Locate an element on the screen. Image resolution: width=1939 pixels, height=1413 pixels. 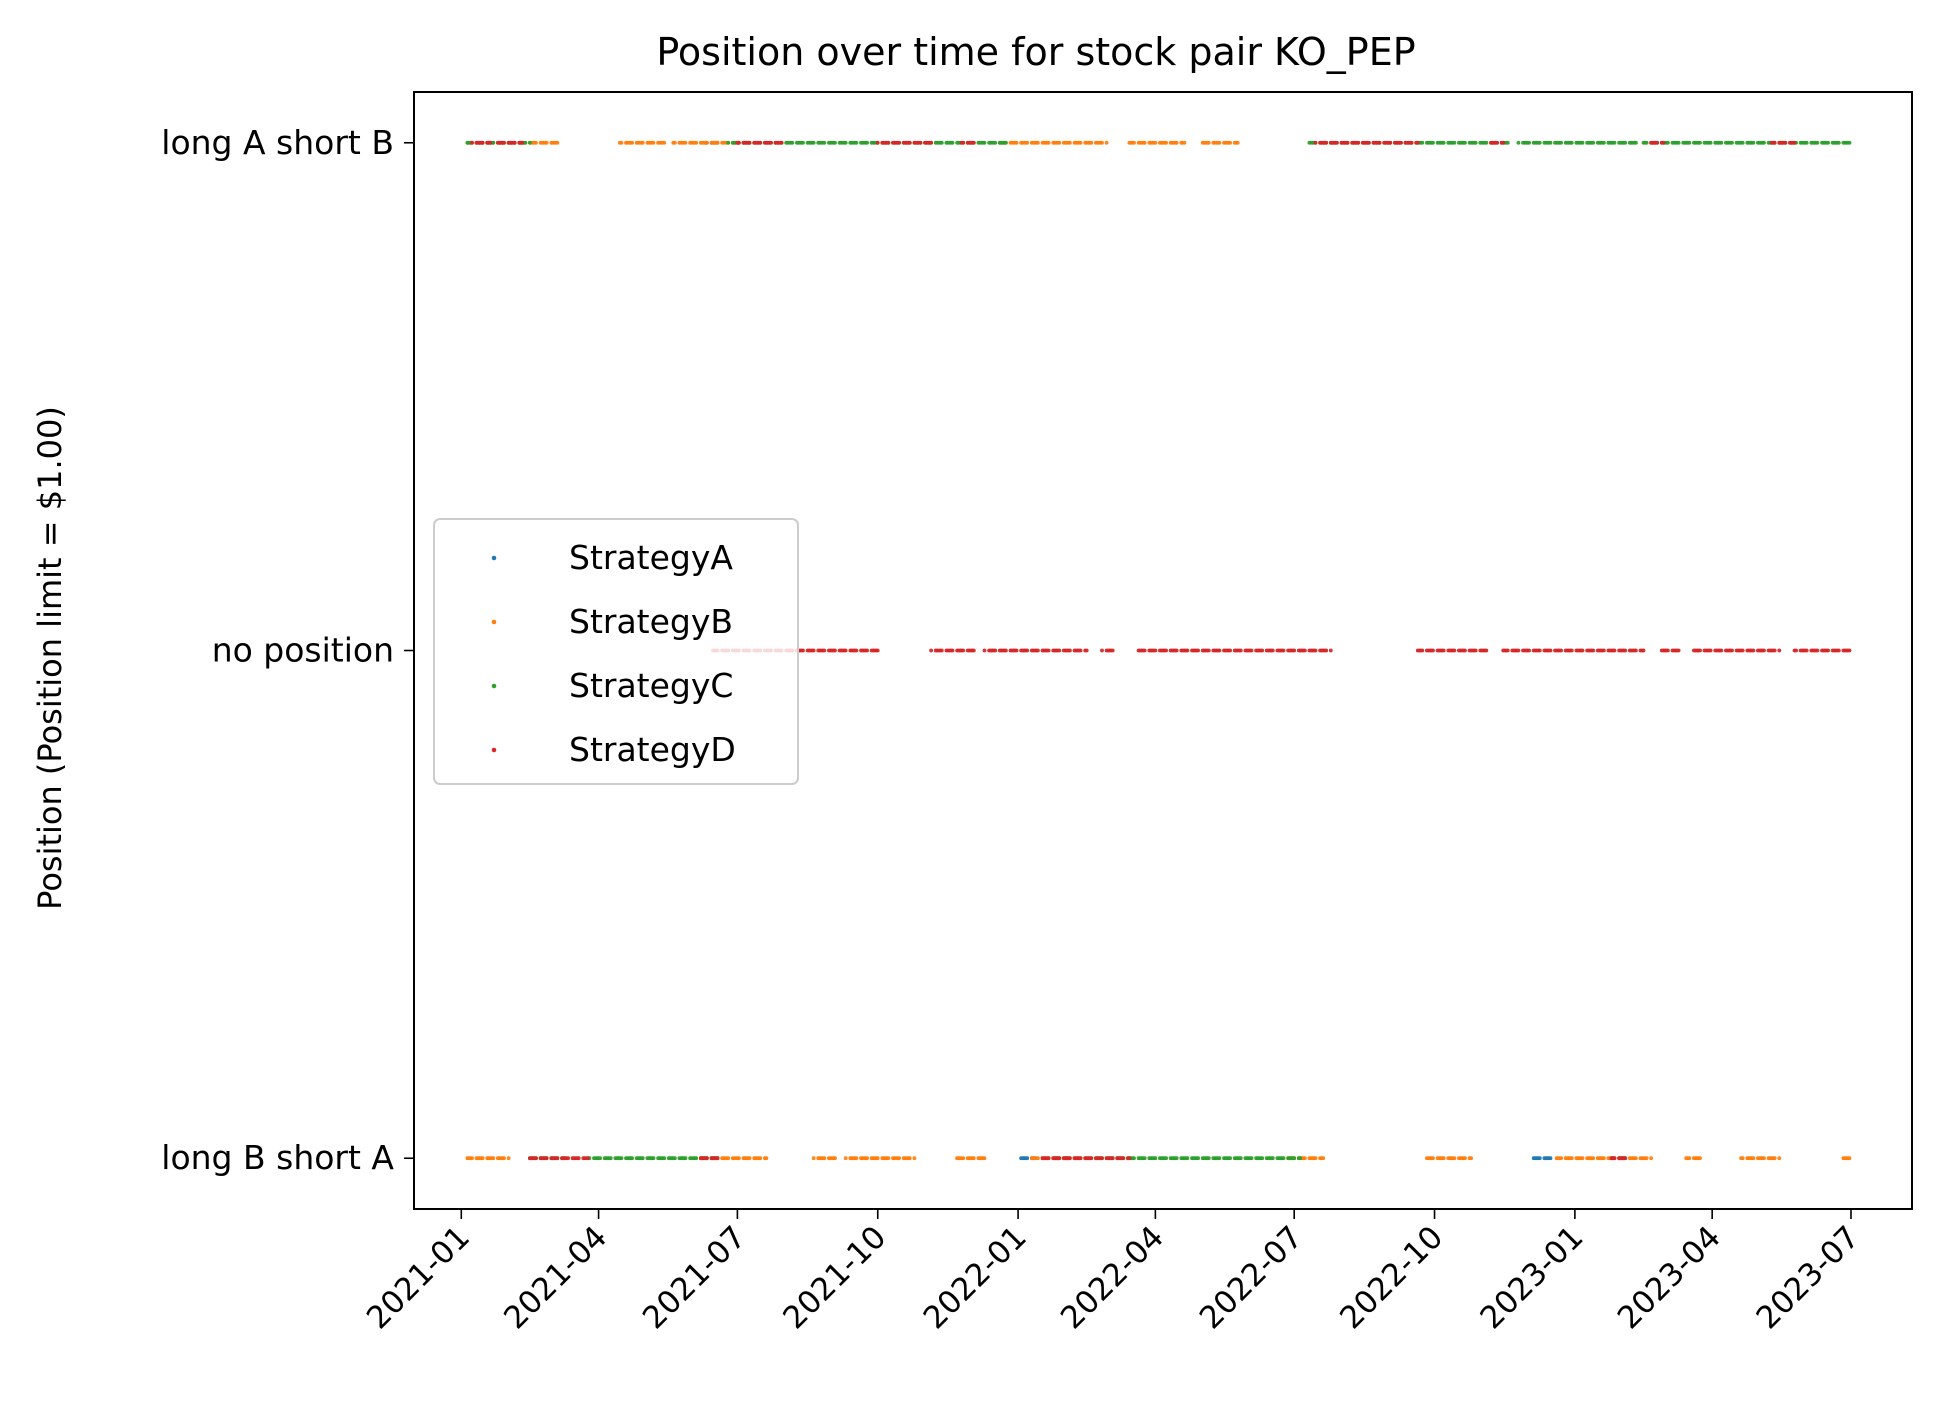
legend-frame is located at coordinates (616, 651).